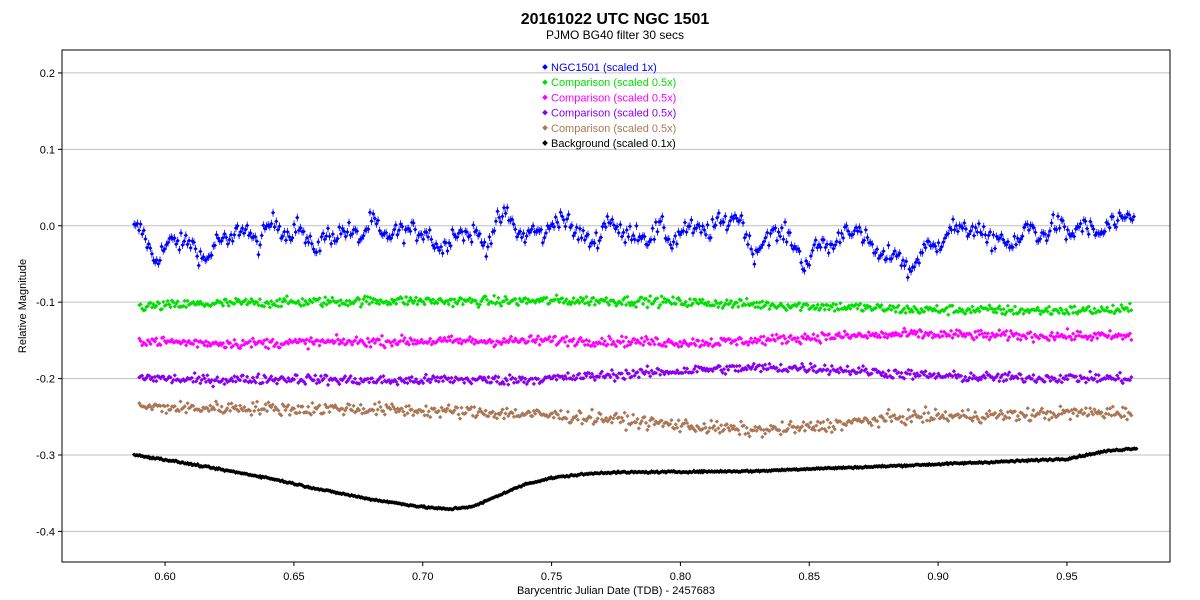  I want to click on series-comparison-green, so click(635, 305).